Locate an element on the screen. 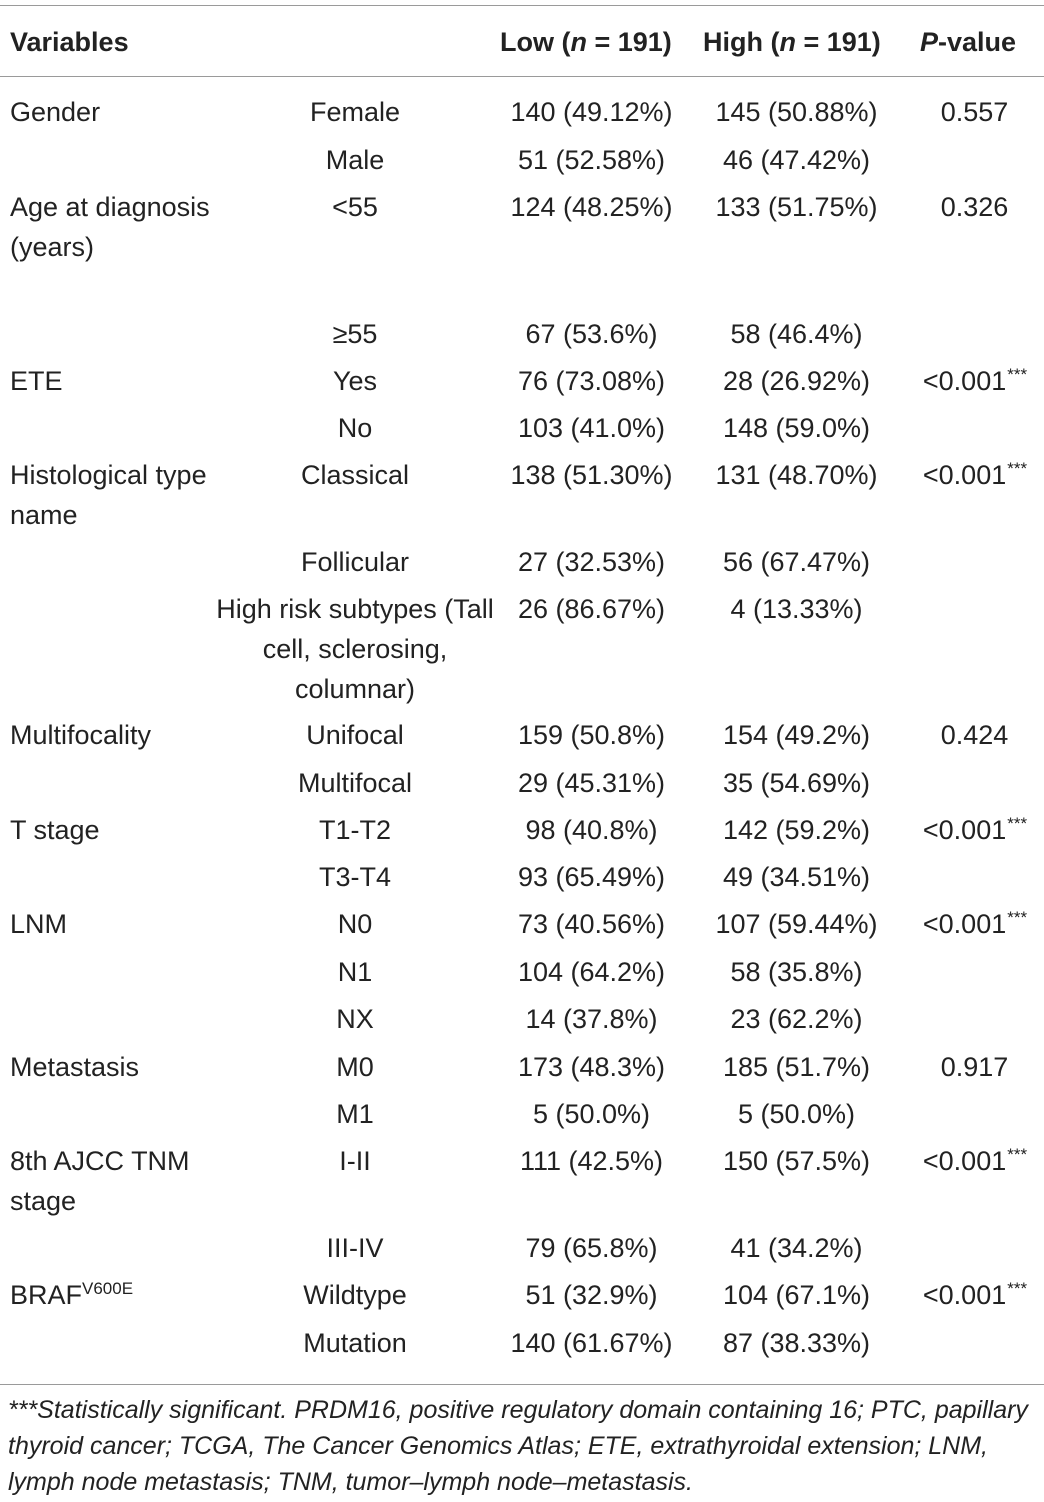 Image resolution: width=1044 pixels, height=1502 pixels. pvalue-text: 0.917 is located at coordinates (974, 1067).